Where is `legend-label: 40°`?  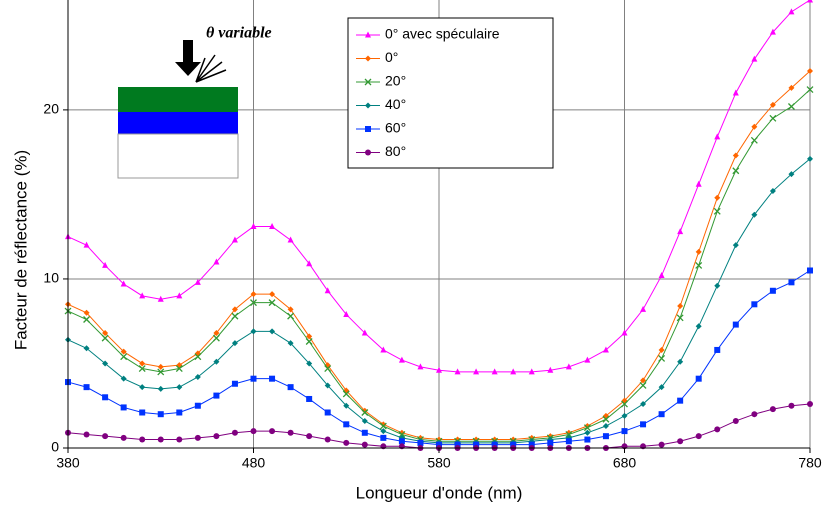
legend-label: 40° is located at coordinates (395, 104).